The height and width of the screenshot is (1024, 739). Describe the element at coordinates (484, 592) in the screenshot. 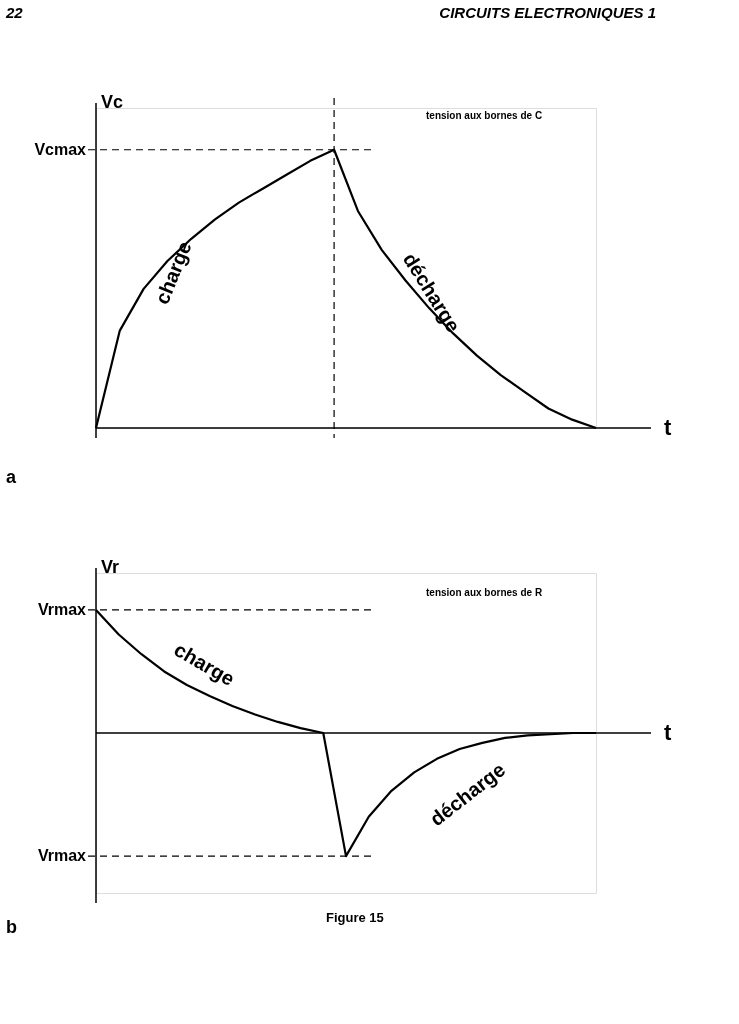

I see `text: tension aux bornes de R` at that location.